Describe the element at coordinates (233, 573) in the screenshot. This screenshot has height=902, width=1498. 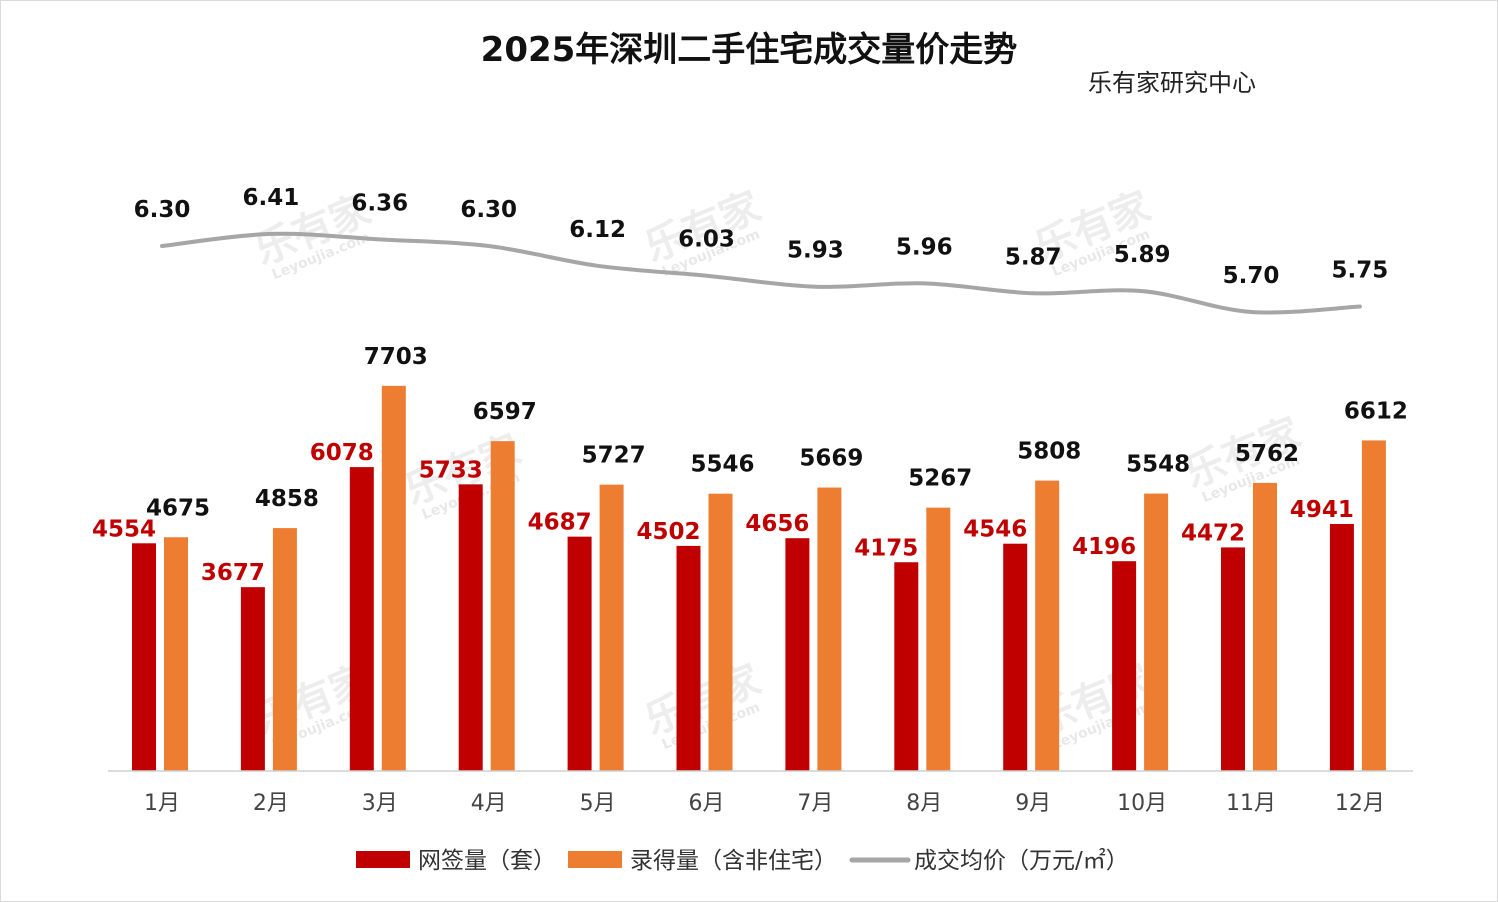
I see `data-label-signed-2: 3677` at that location.